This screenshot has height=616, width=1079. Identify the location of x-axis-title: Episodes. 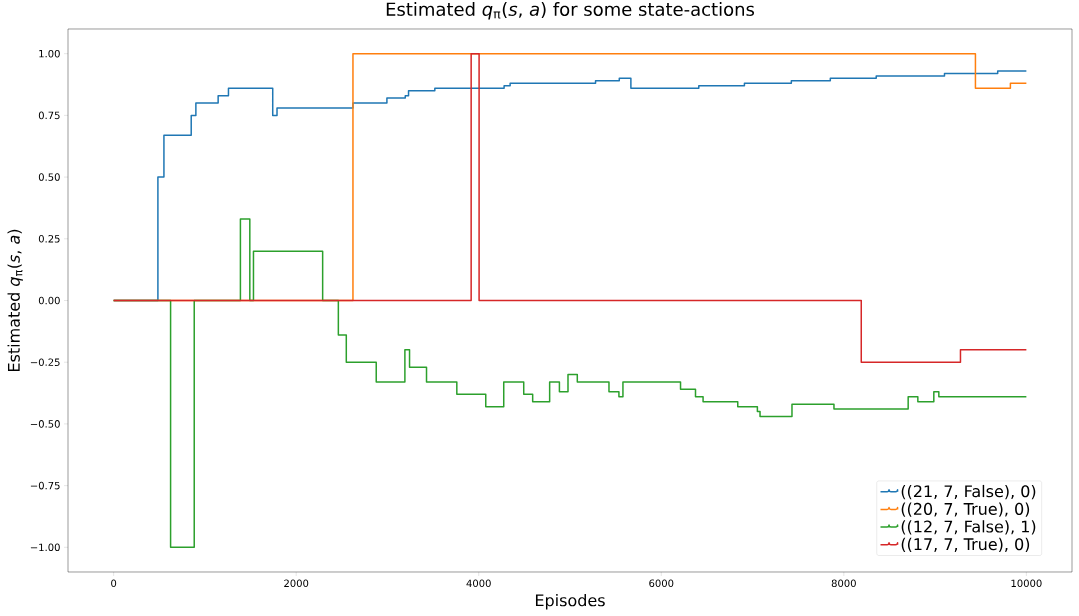
(570, 601).